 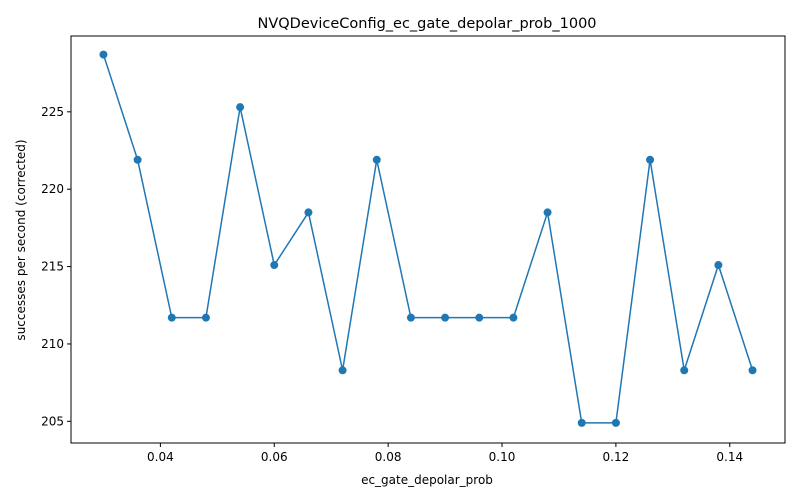 What do you see at coordinates (160, 457) in the screenshot?
I see `x-tick-label: 0.04` at bounding box center [160, 457].